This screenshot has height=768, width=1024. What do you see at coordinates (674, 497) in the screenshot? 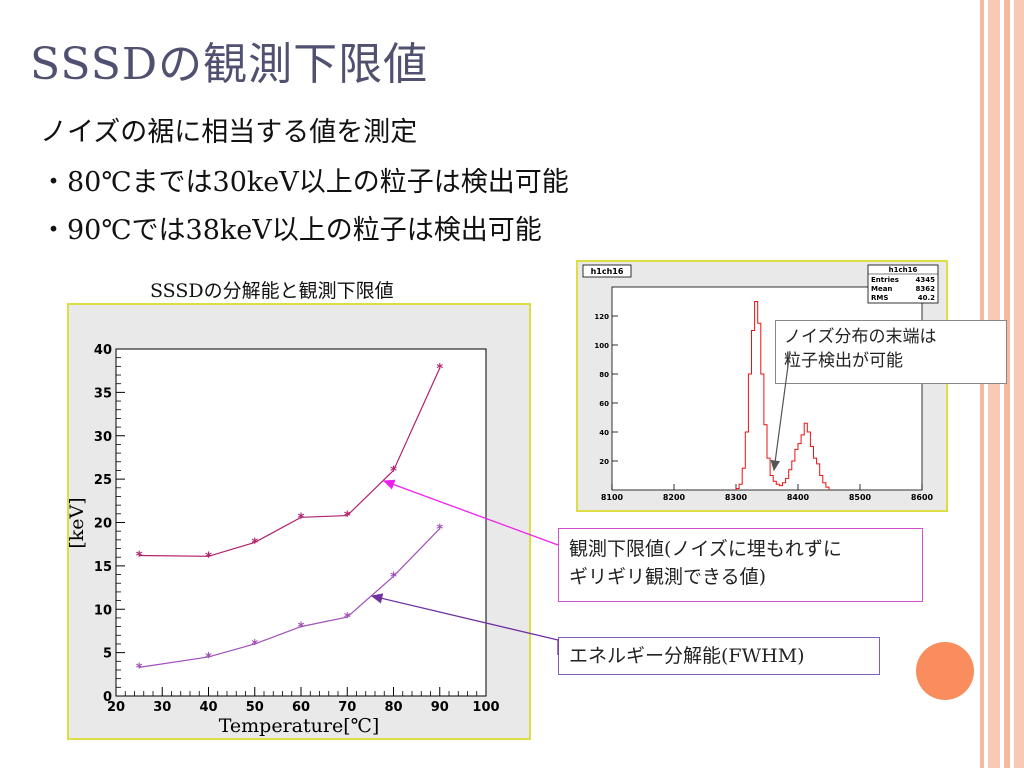
I see `hist-x-tick-label: 8200` at bounding box center [674, 497].